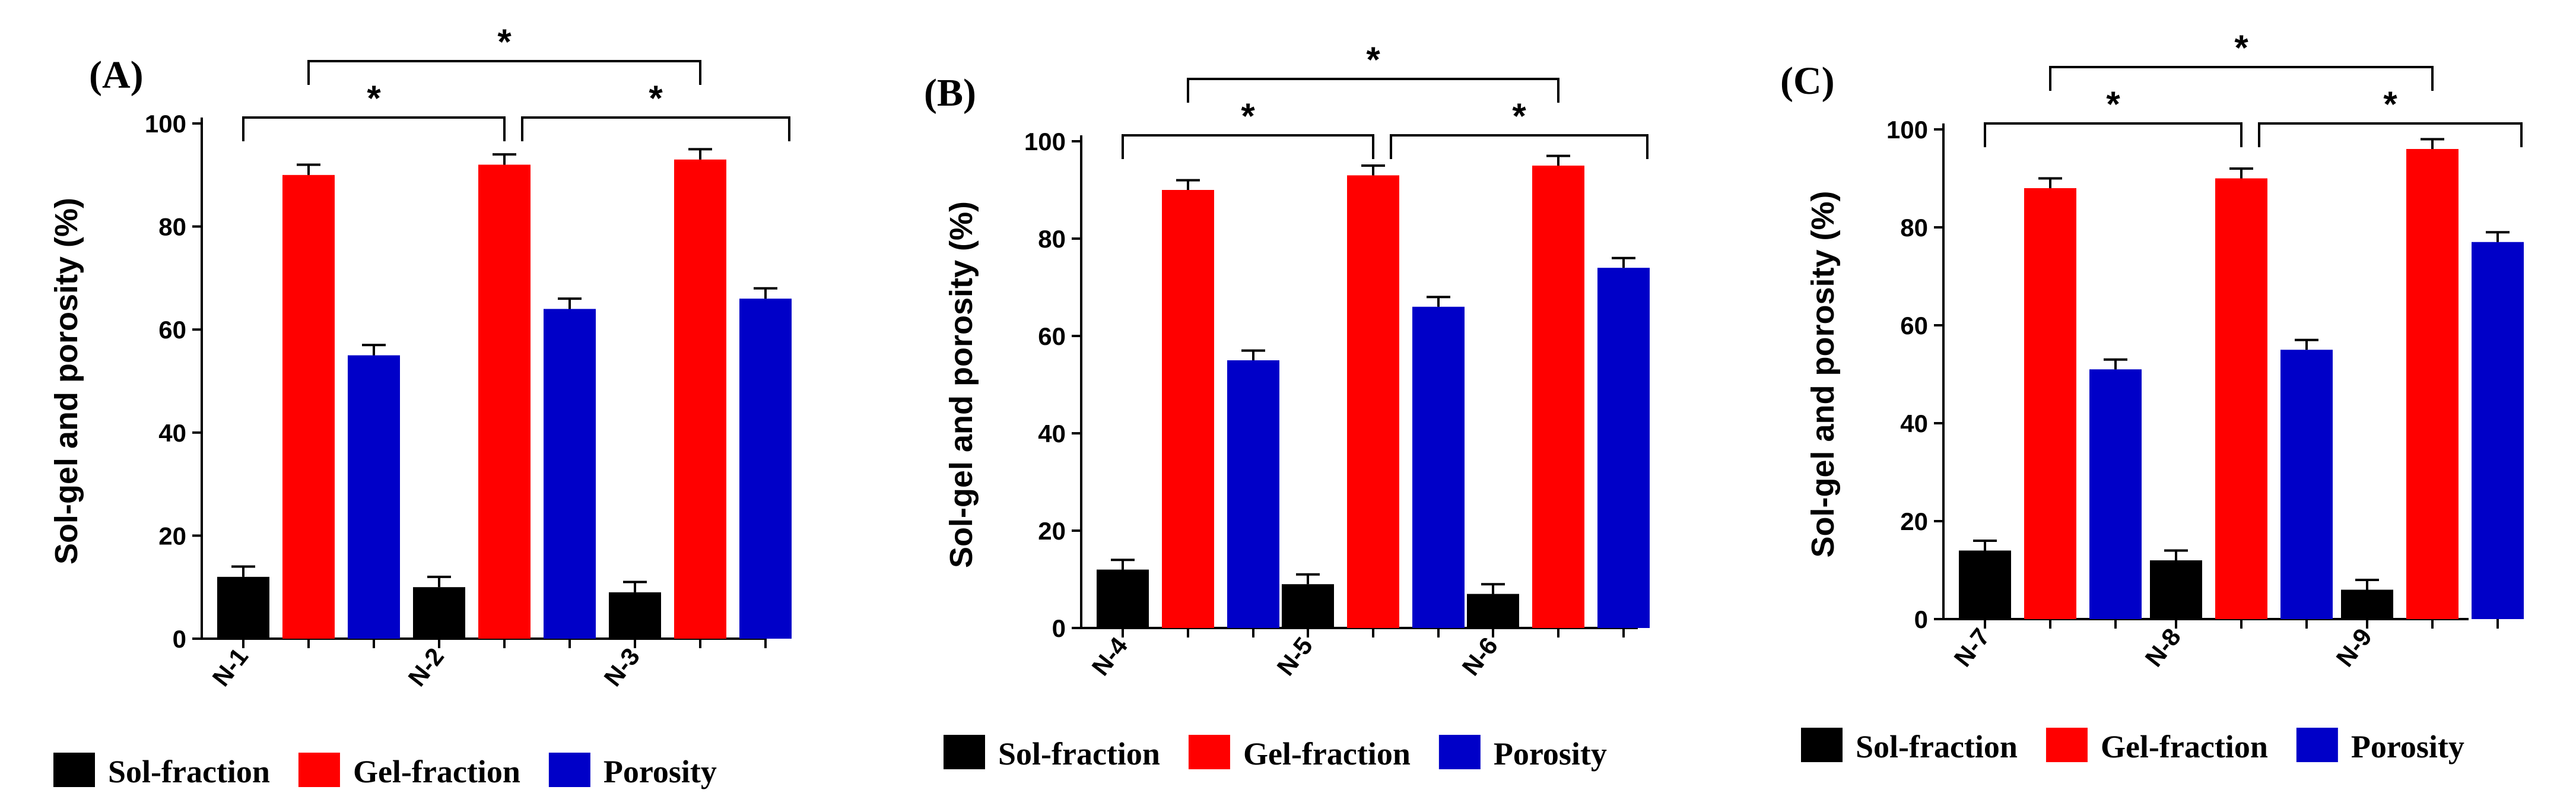 This screenshot has height=812, width=2576. What do you see at coordinates (230, 667) in the screenshot?
I see `x-category-label: N-1` at bounding box center [230, 667].